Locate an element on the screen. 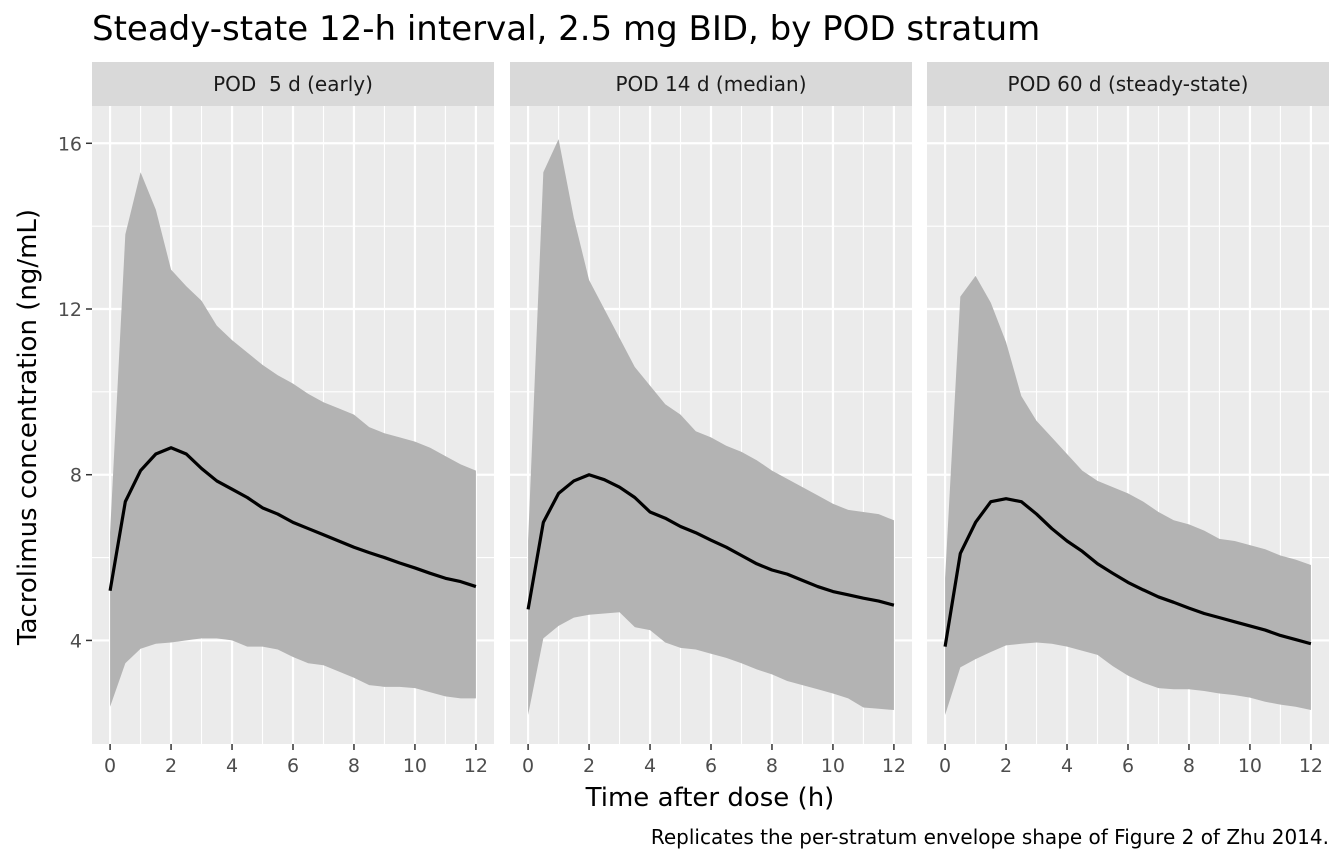 The width and height of the screenshot is (1344, 864). x-axis-title: Time after dose (h) is located at coordinates (710, 798).